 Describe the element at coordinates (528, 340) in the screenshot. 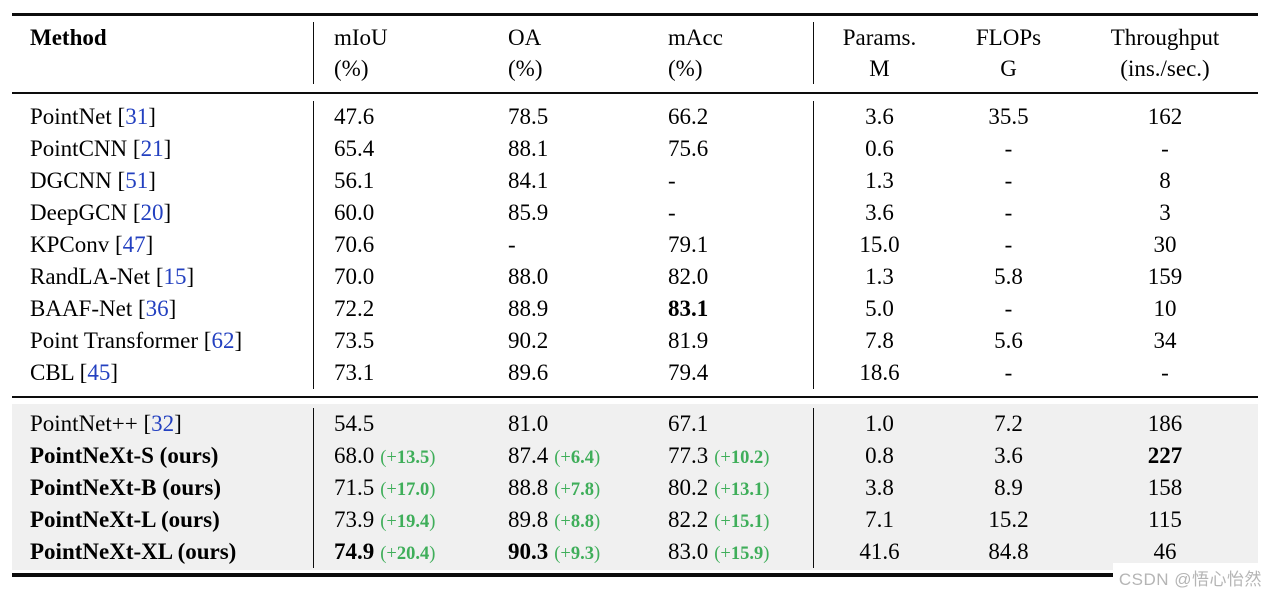

I see `metric-value: 90.2` at that location.